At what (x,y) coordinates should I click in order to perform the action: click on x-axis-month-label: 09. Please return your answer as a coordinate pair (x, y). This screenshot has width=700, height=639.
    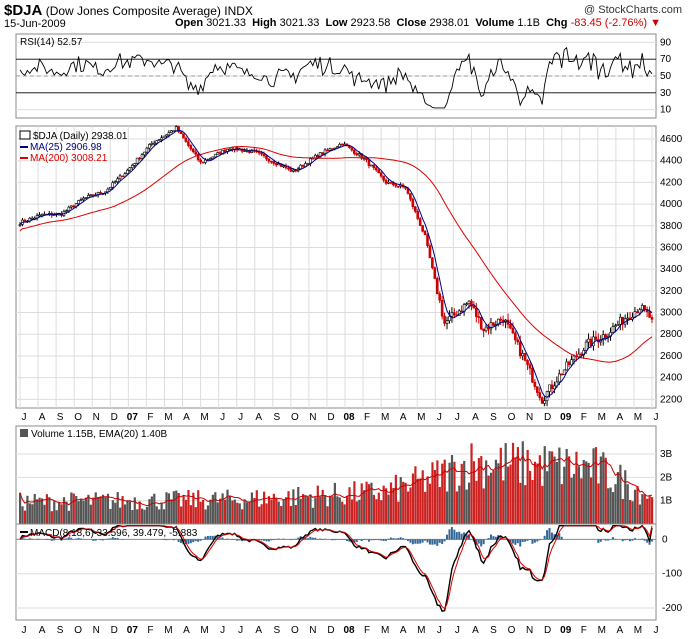
    Looking at the image, I should click on (566, 417).